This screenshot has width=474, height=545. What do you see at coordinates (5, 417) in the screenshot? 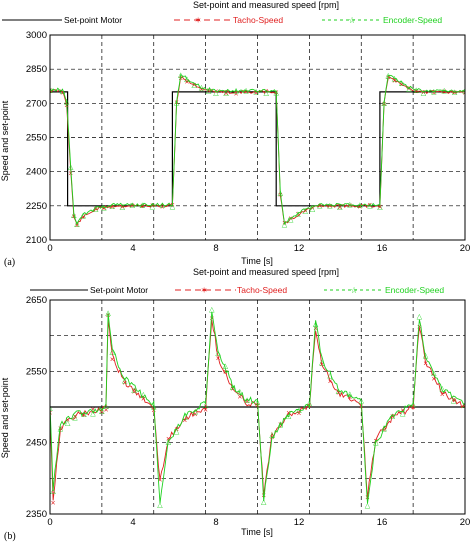
I see `panel-b-ylabel: Speed and set-point` at bounding box center [5, 417].